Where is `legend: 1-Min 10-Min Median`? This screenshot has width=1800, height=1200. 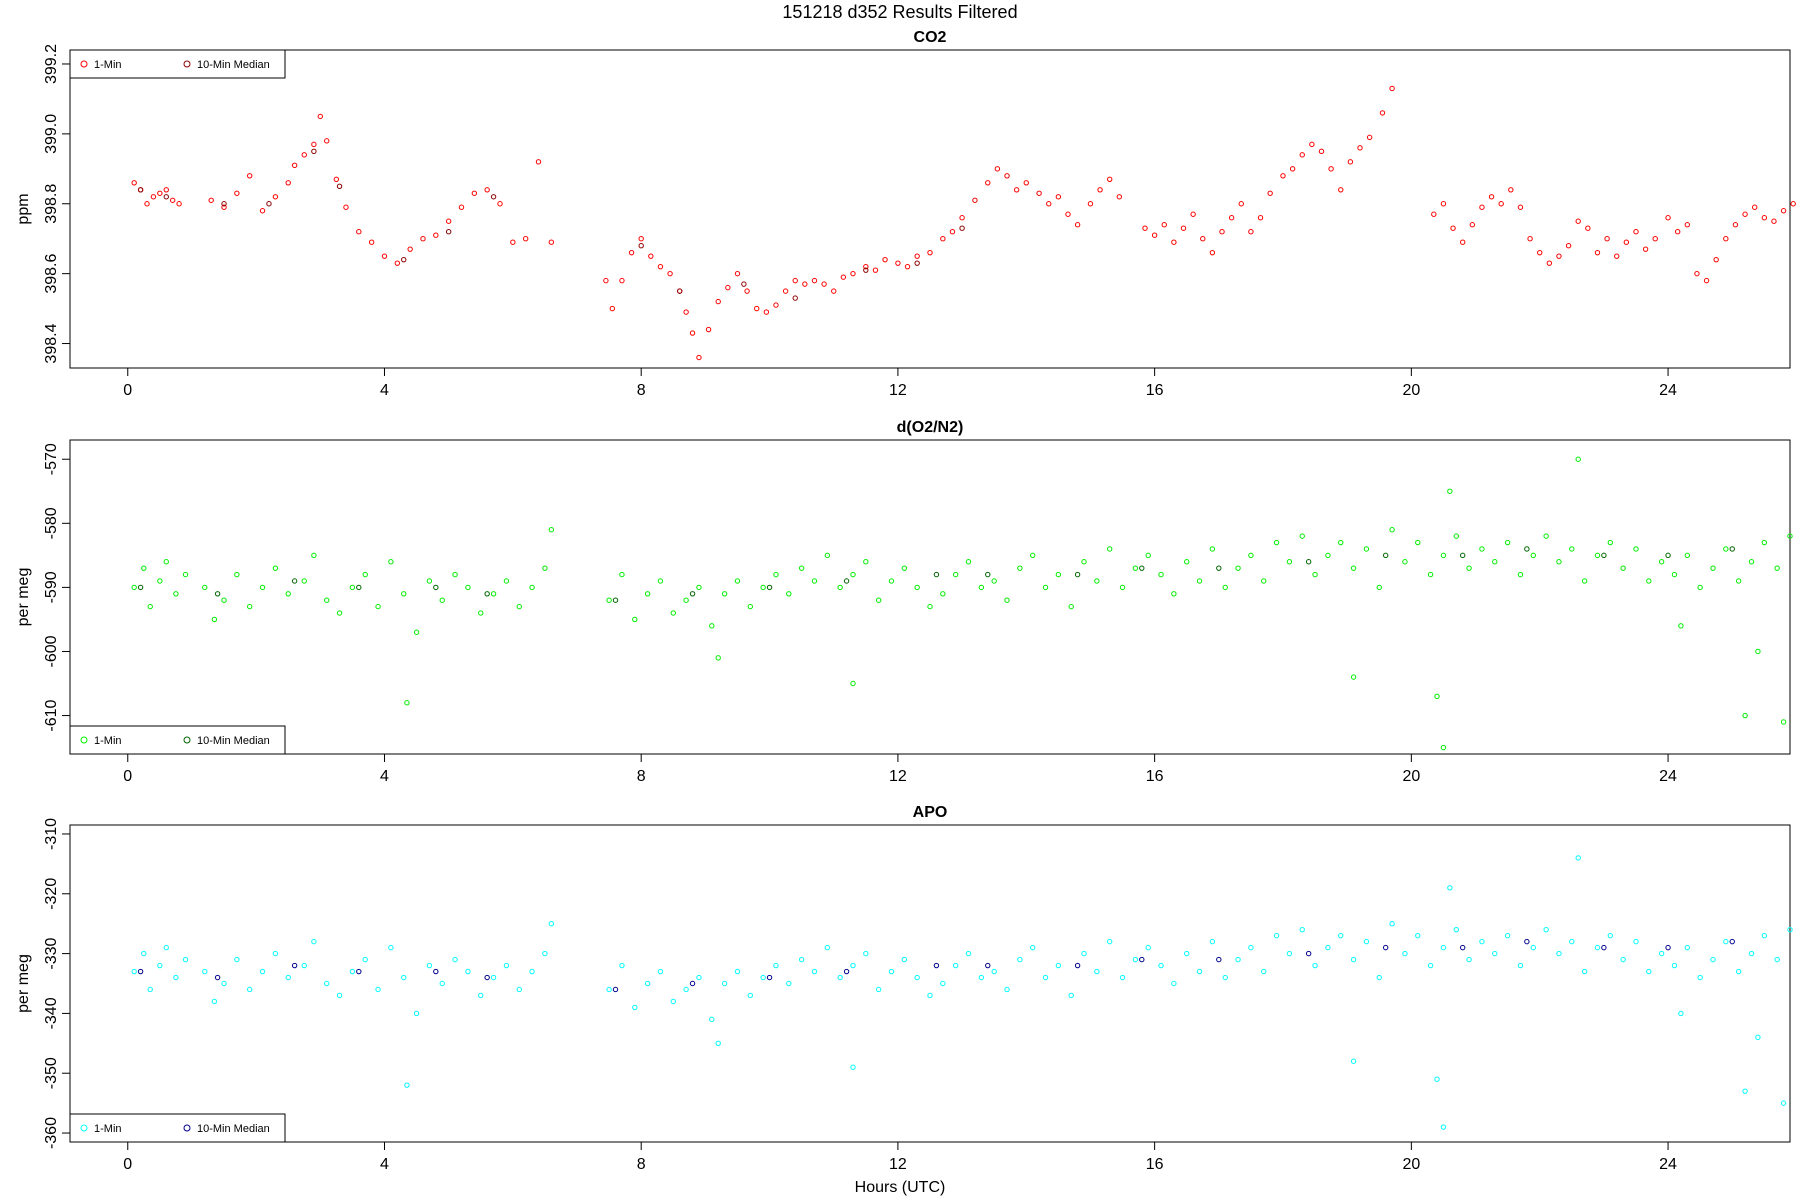
legend: 1-Min 10-Min Median is located at coordinates (177, 740).